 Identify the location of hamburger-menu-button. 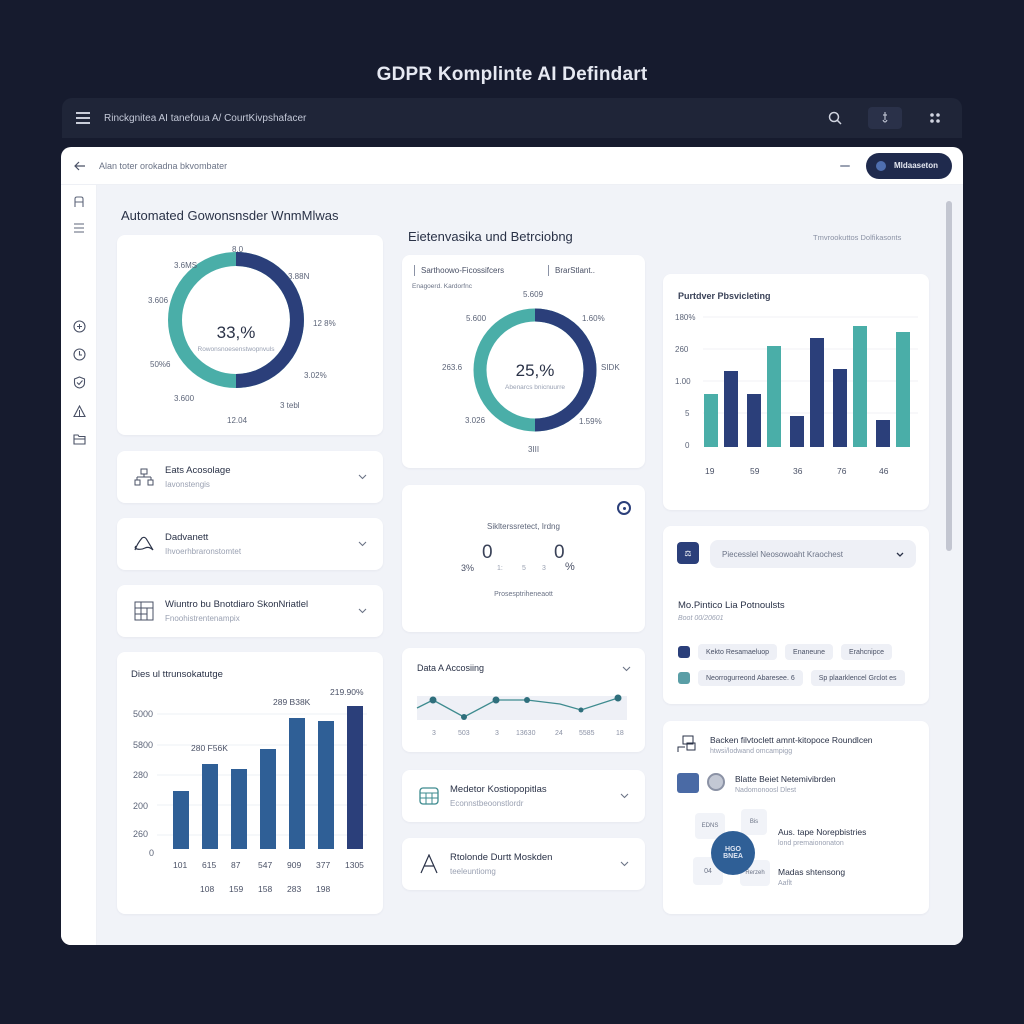
(83, 118).